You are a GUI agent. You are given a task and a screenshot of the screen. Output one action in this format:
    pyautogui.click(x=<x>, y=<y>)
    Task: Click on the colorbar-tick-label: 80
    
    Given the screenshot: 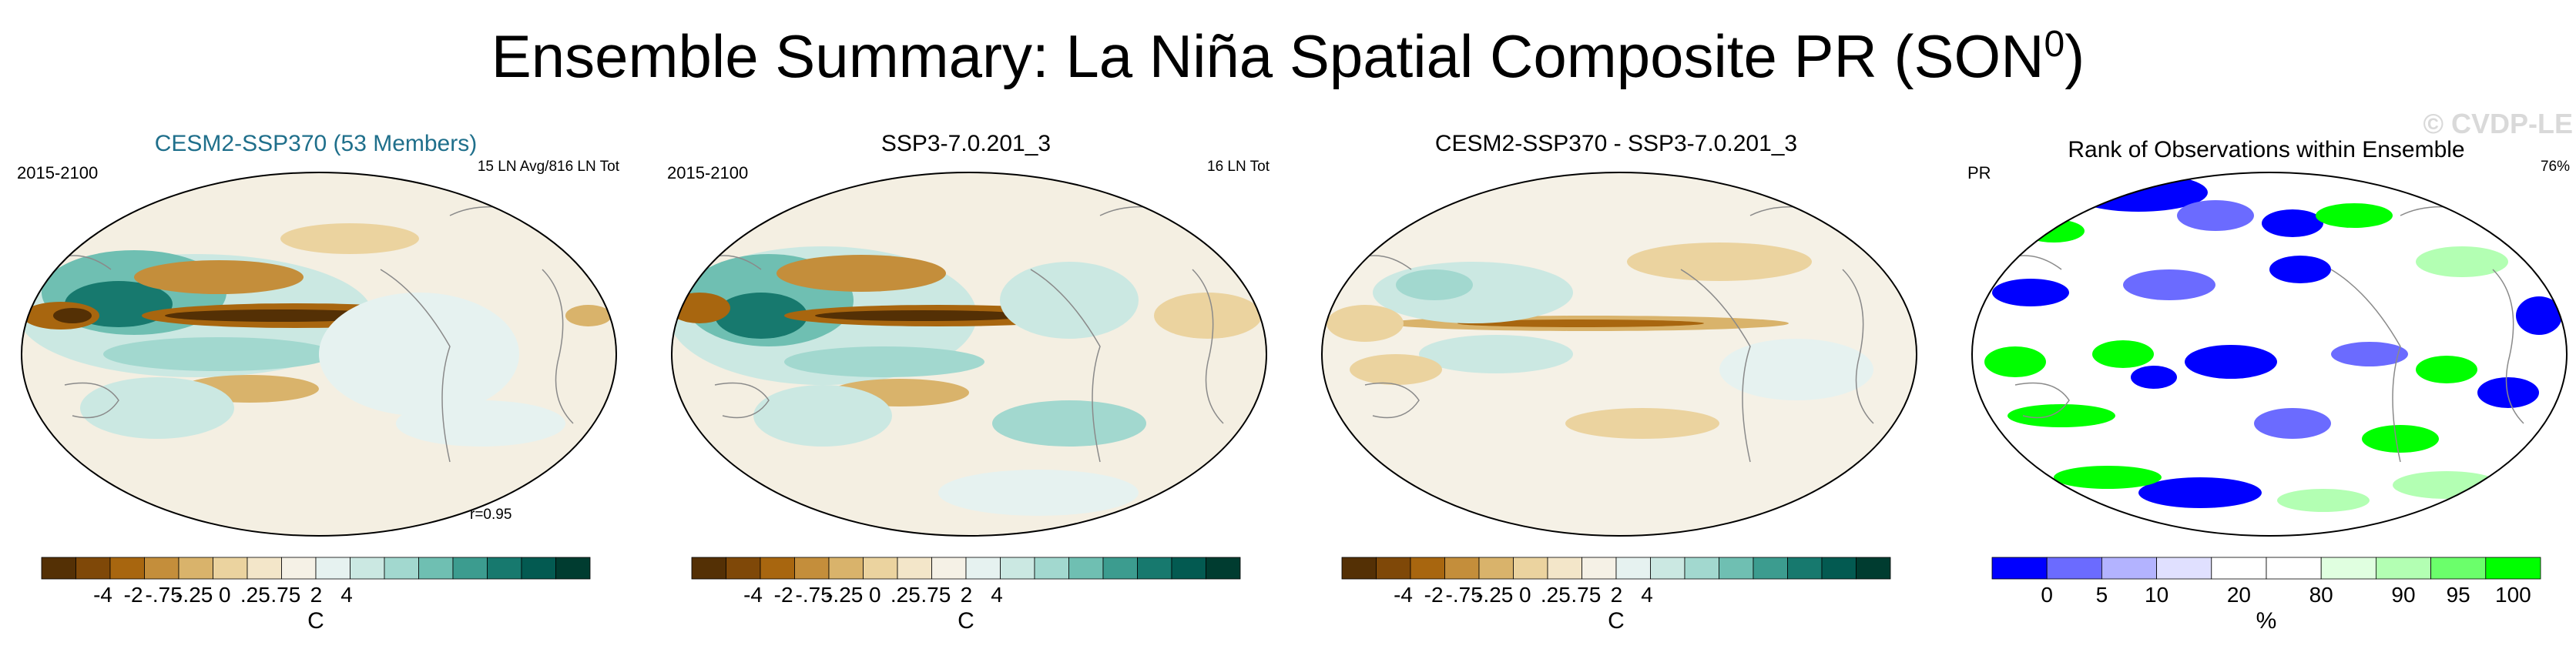 What is the action you would take?
    pyautogui.click(x=2321, y=595)
    